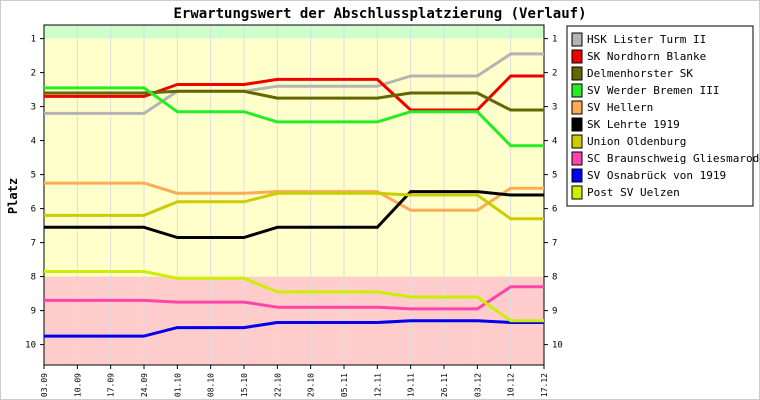  What do you see at coordinates (553, 193) in the screenshot?
I see `y-axis-right: 1 2 3 4 5 6 7 8 9 10` at bounding box center [553, 193].